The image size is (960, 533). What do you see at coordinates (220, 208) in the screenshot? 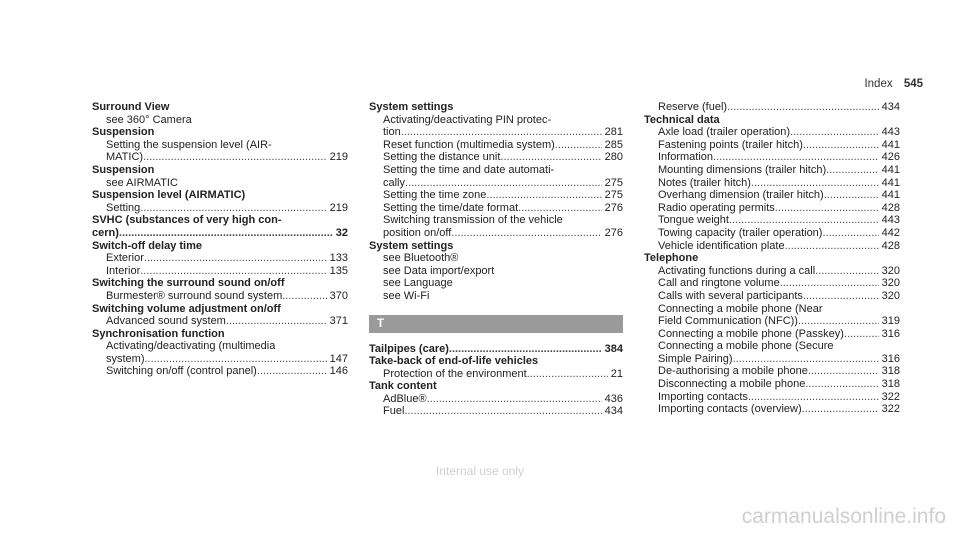
I see `index-entry: Setting 219` at bounding box center [220, 208].